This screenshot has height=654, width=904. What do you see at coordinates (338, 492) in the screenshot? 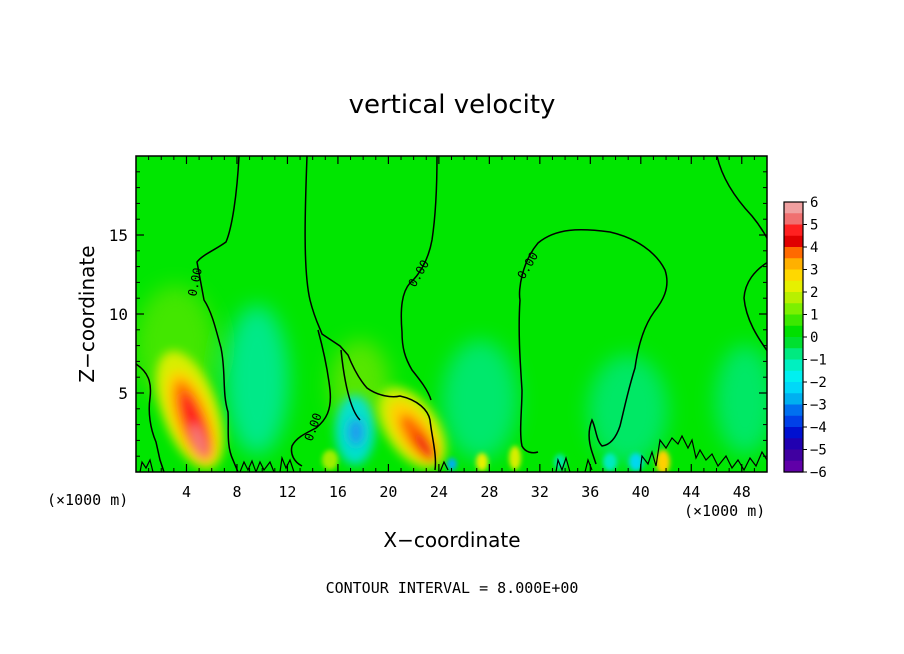
I see `x-tick-label: 16` at bounding box center [338, 492].